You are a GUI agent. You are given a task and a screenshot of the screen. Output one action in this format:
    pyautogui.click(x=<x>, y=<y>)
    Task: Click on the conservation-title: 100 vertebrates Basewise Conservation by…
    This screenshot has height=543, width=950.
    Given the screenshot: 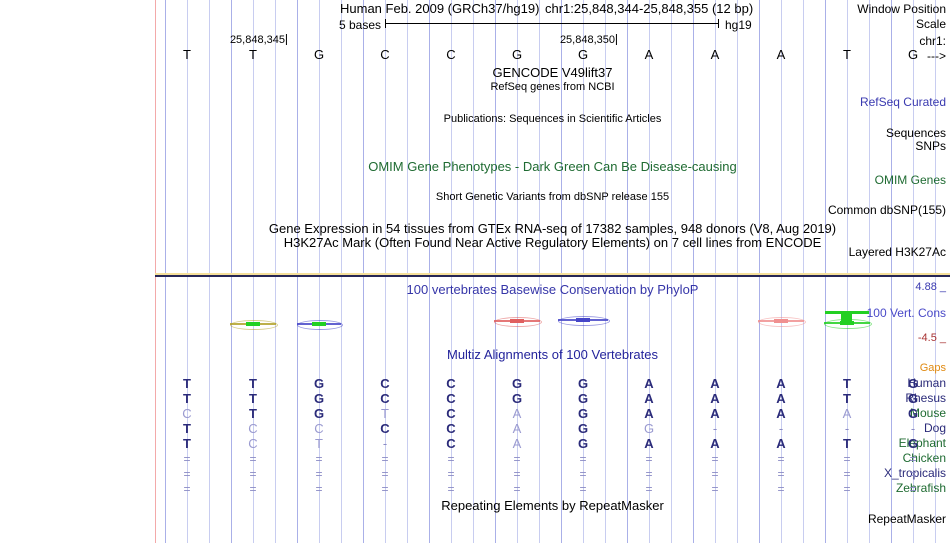 What is the action you would take?
    pyautogui.click(x=552, y=289)
    